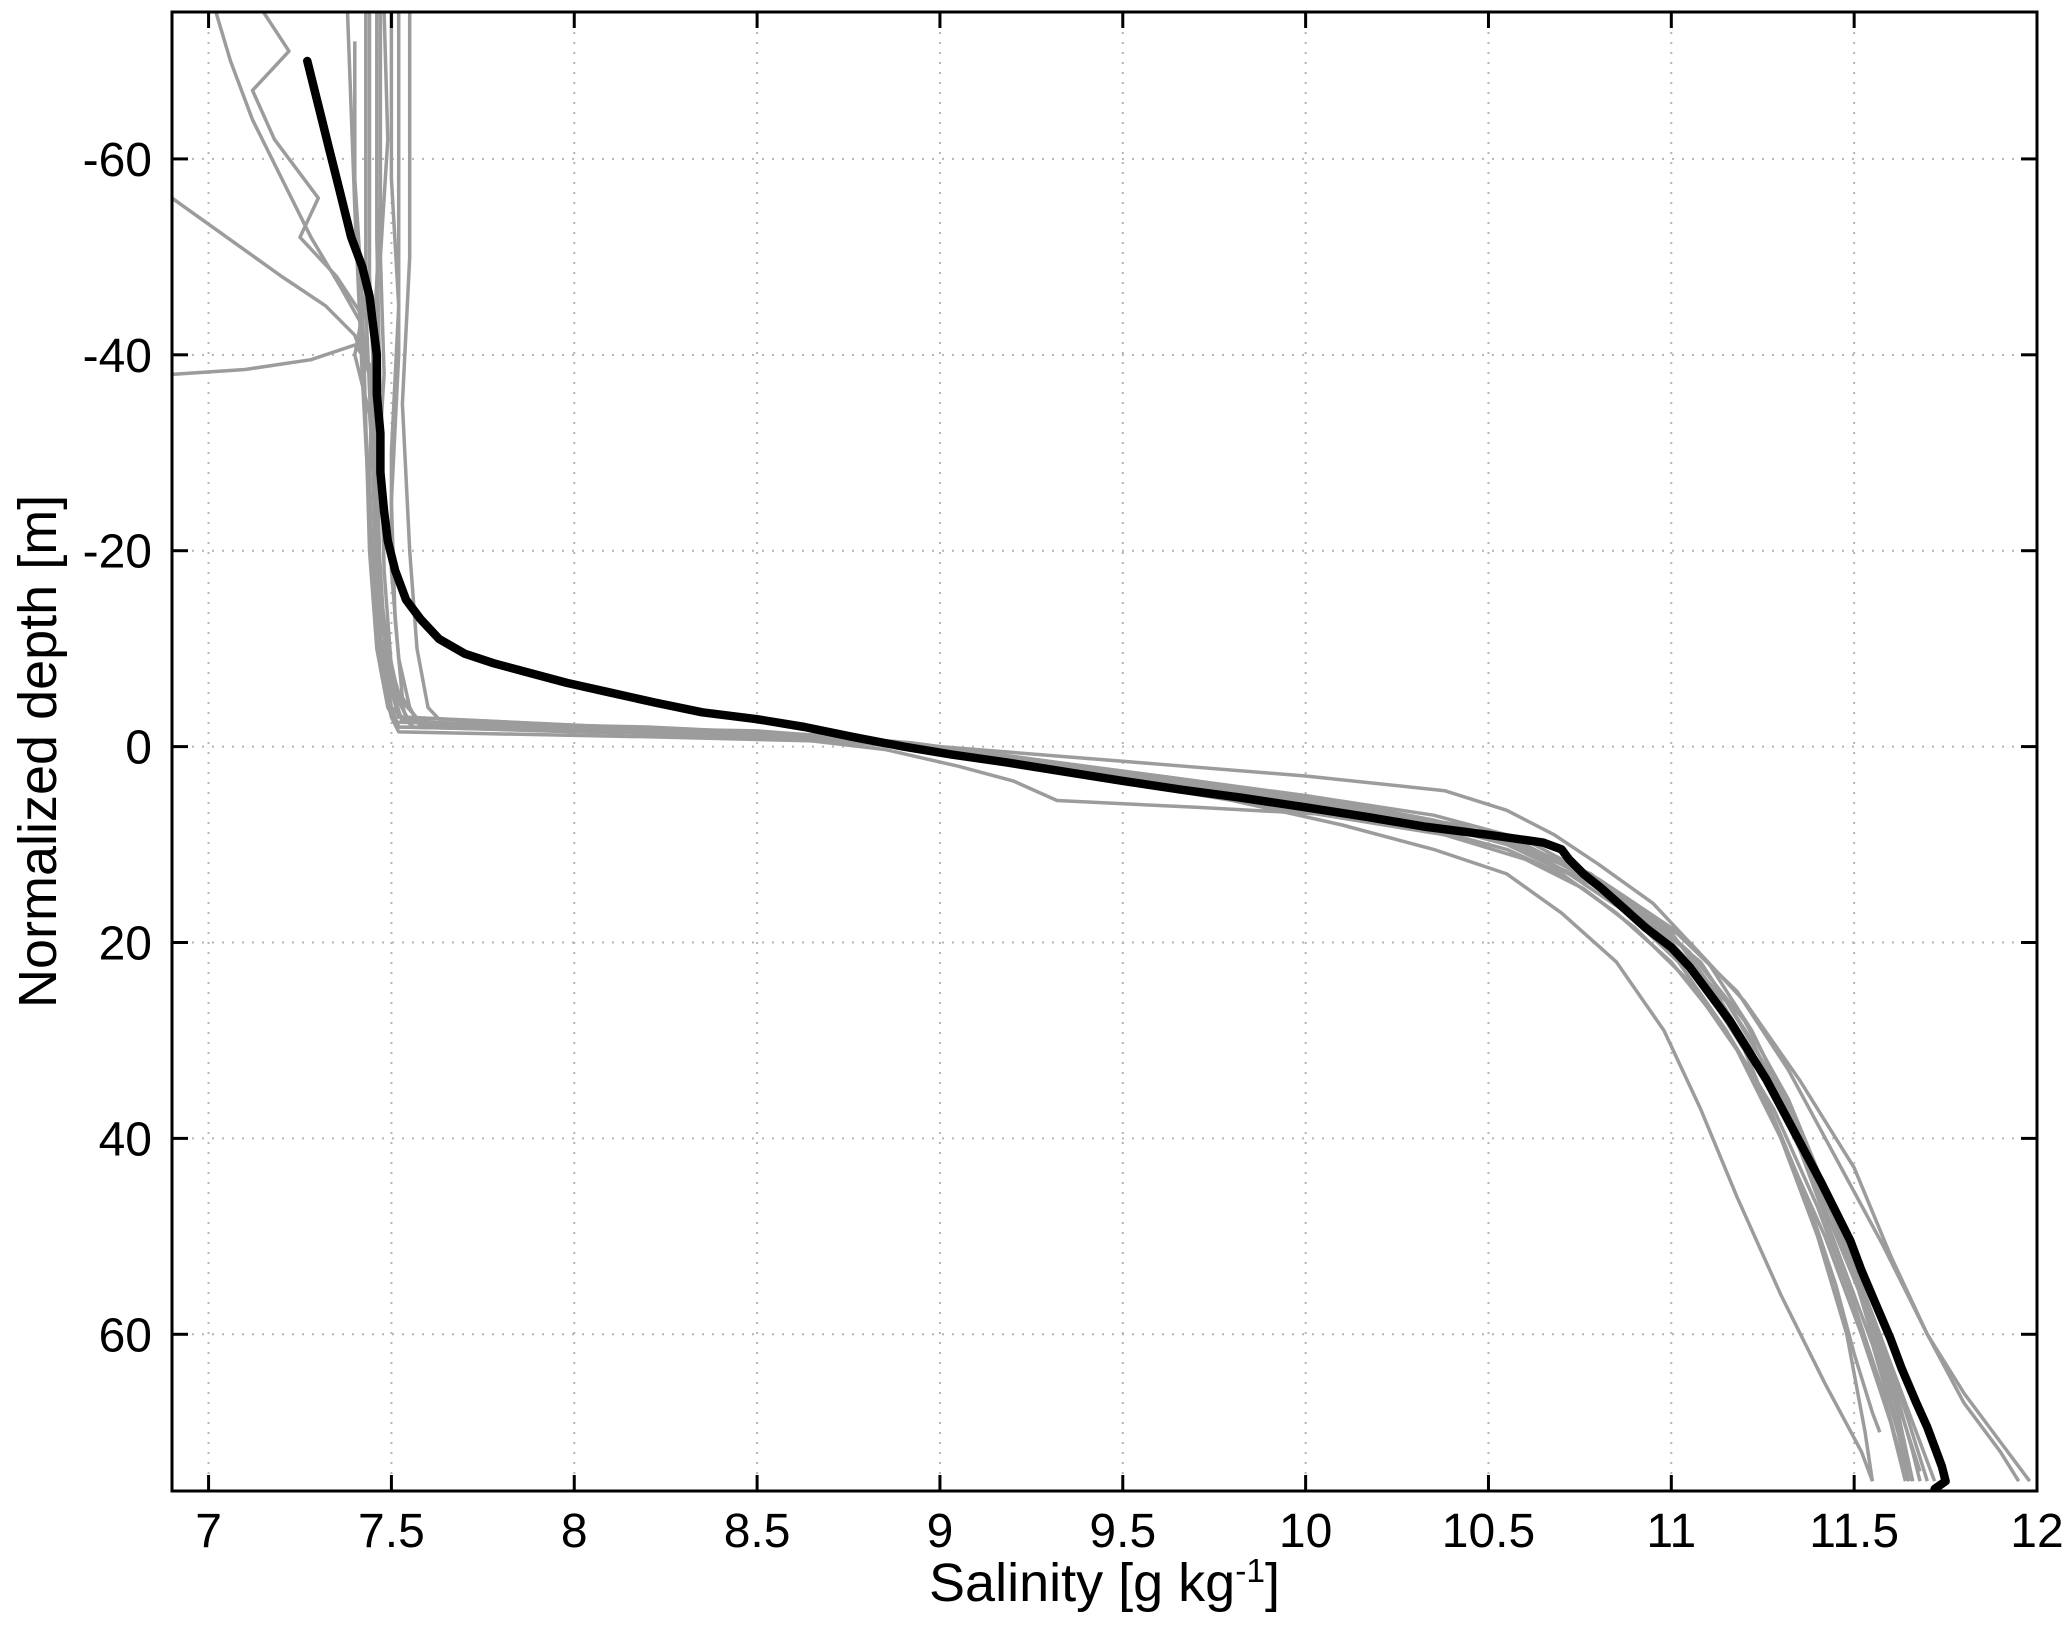  I want to click on x-tick-label: 10.5, so click(1488, 1531).